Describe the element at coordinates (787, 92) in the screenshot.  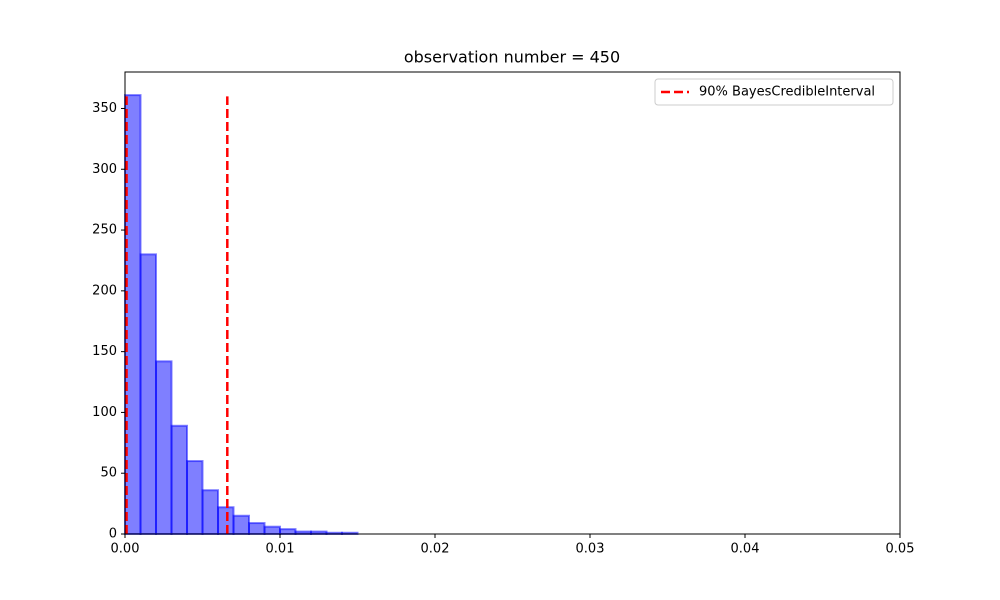
I see `legend-label: 90% BayesCredibleInterval` at that location.